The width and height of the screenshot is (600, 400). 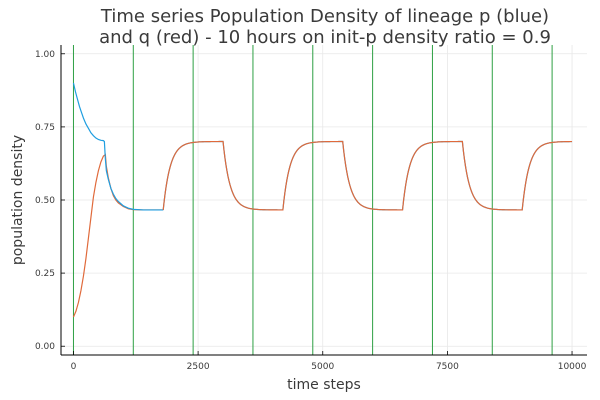 I want to click on x-tick-label: 10000, so click(x=572, y=367).